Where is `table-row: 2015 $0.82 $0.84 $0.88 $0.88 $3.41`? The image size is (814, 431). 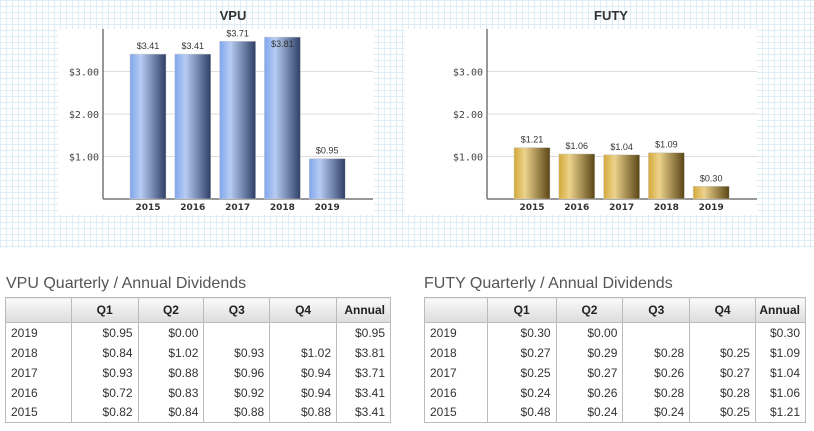
table-row: 2015 $0.82 $0.84 $0.88 $0.88 $3.41 is located at coordinates (198, 412).